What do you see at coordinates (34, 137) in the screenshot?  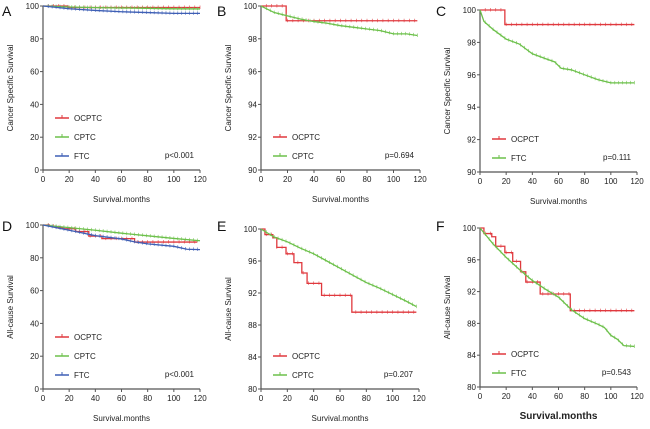 I see `y-tick-label: 20` at bounding box center [34, 137].